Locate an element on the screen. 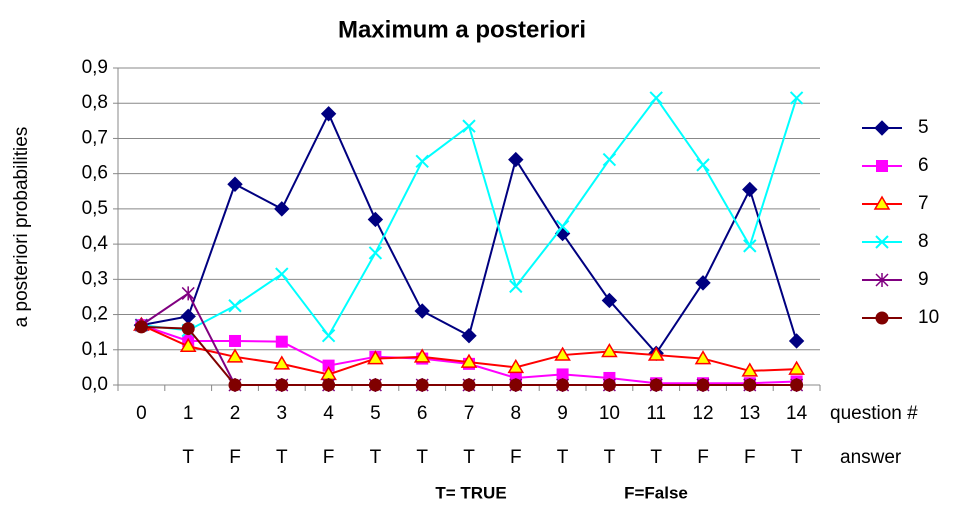 The image size is (955, 508). x-tick-label: 5 is located at coordinates (375, 413).